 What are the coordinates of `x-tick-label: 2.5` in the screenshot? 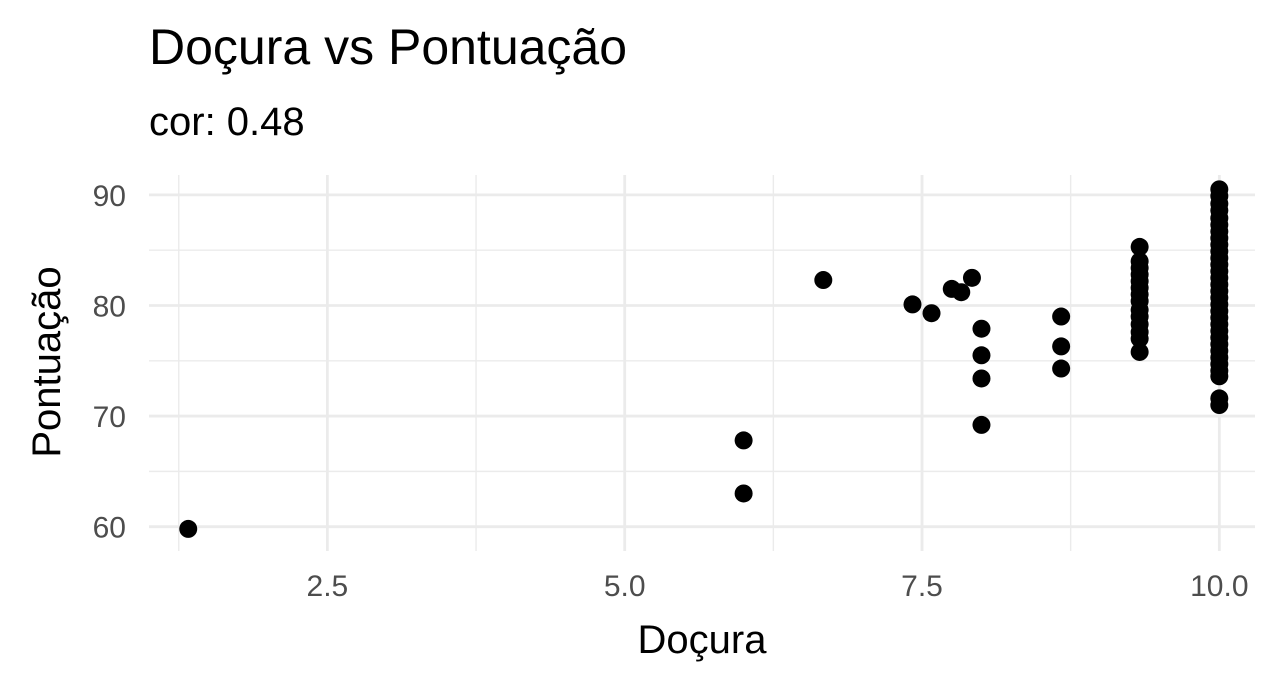 It's located at (328, 586).